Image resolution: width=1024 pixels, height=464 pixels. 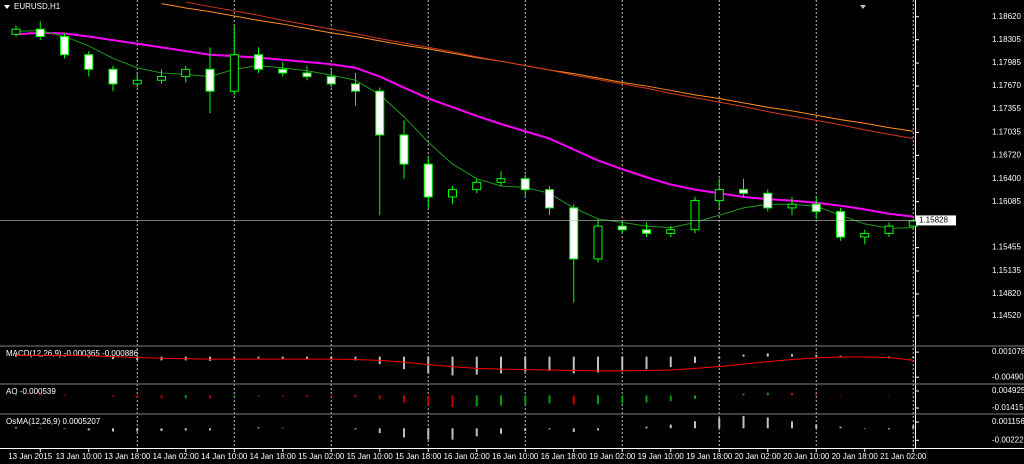 I want to click on y-tick-label: 0.001156, so click(x=1008, y=421).